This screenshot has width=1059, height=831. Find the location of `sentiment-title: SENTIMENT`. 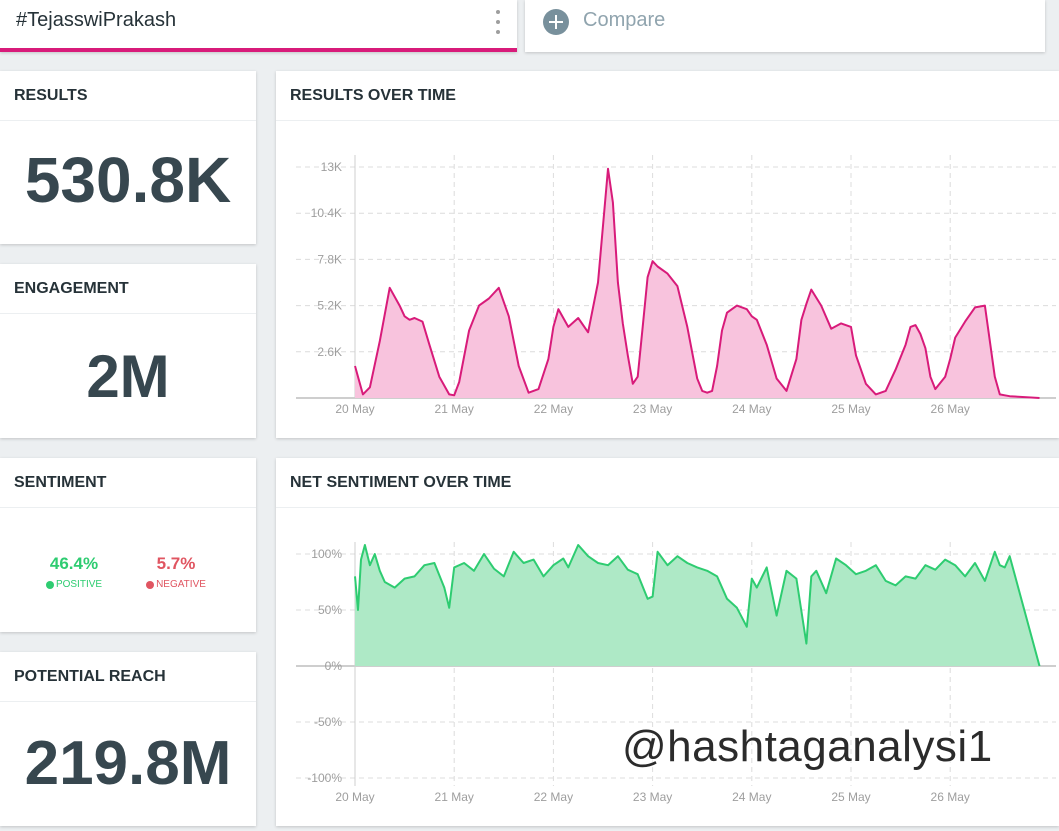

sentiment-title: SENTIMENT is located at coordinates (128, 483).